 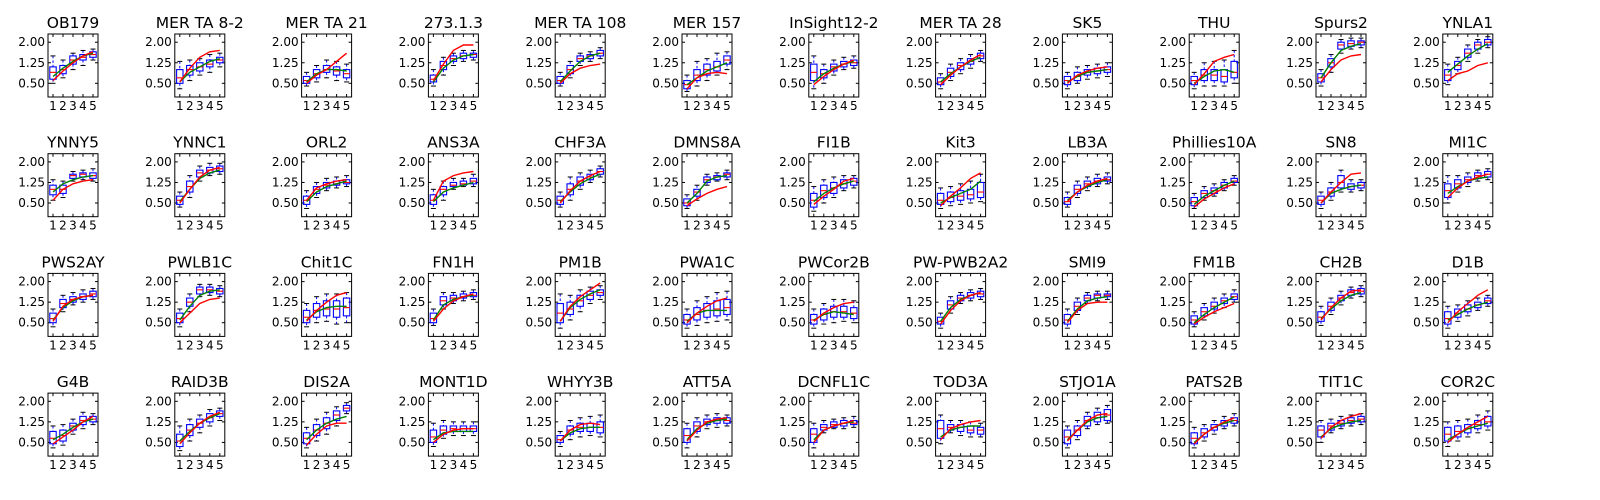 What do you see at coordinates (828, 63) in the screenshot?
I see `panel: InSight12-2 0.50 1.25 2.00 1 2 3 4 5` at bounding box center [828, 63].